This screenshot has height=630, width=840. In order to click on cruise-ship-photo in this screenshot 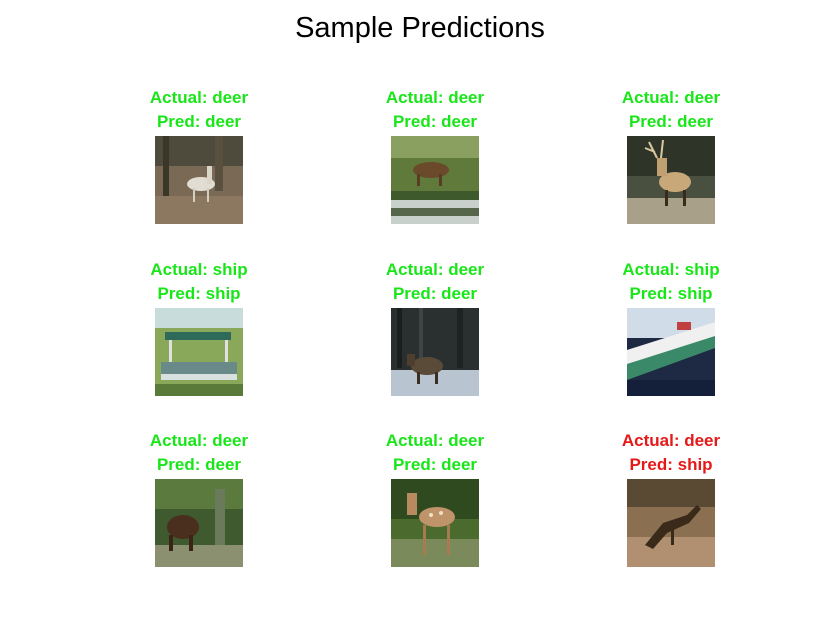, I will do `click(671, 352)`.